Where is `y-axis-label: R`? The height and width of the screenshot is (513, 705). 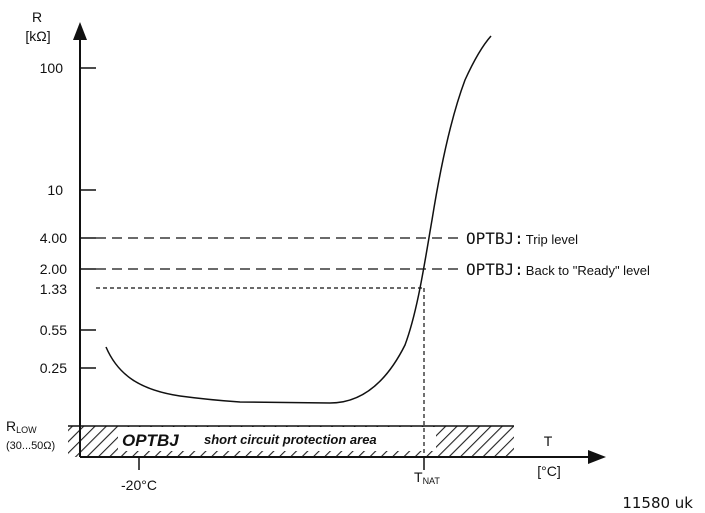 y-axis-label: R is located at coordinates (37, 17).